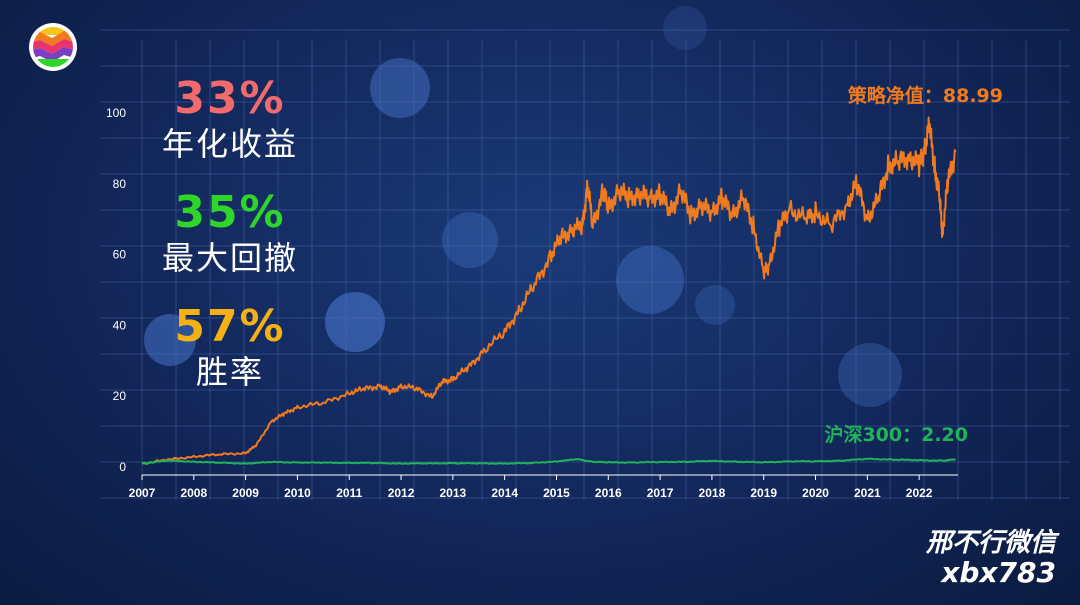 The width and height of the screenshot is (1080, 605). I want to click on x-tick-label: 2016, so click(608, 493).